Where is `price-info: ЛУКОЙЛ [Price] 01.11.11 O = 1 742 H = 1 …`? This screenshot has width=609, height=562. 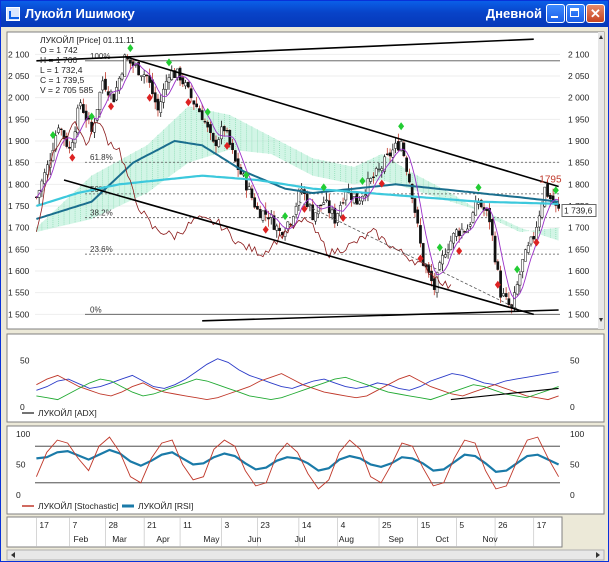 price-info: ЛУКОЙЛ [Price] 01.11.11 O = 1 742 H = 1 … is located at coordinates (87, 64).